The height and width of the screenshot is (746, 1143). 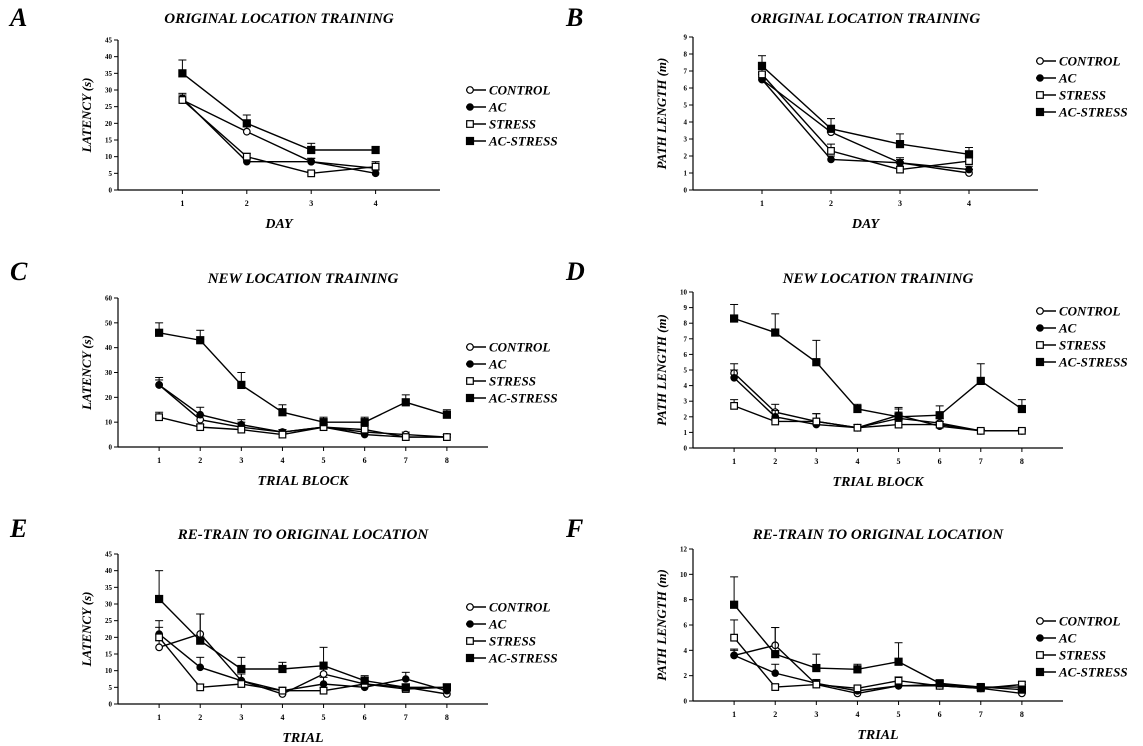 What do you see at coordinates (324, 460) in the screenshot?
I see `x-tick-label: 5` at bounding box center [324, 460].